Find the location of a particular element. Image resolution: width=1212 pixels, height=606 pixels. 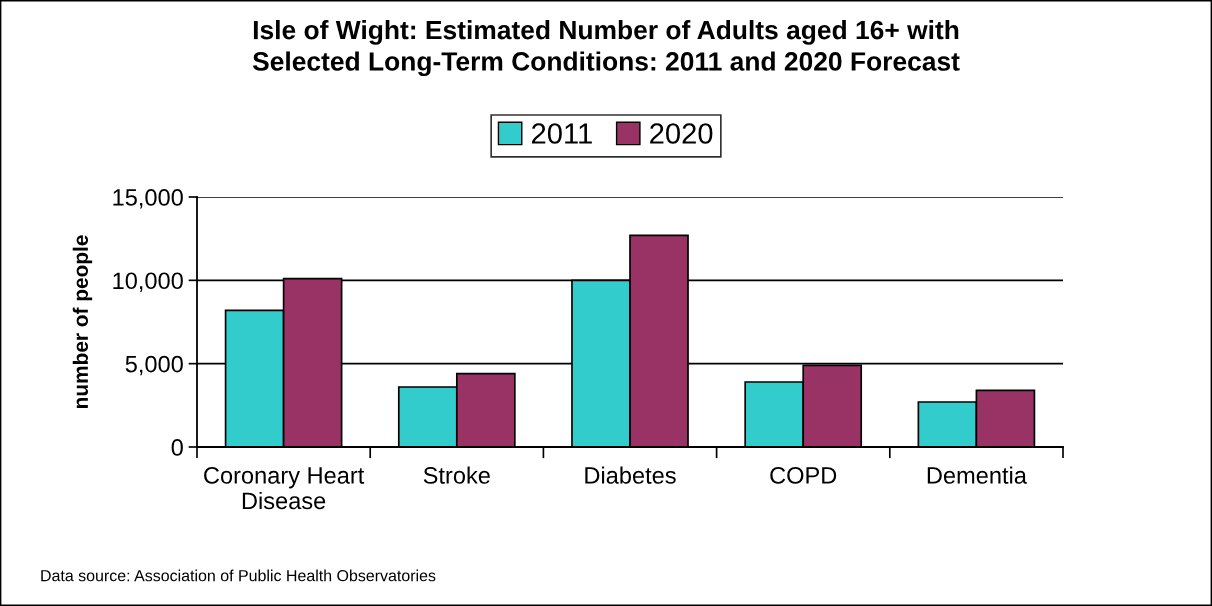

y-tick-label: 5,000 is located at coordinates (154, 365).